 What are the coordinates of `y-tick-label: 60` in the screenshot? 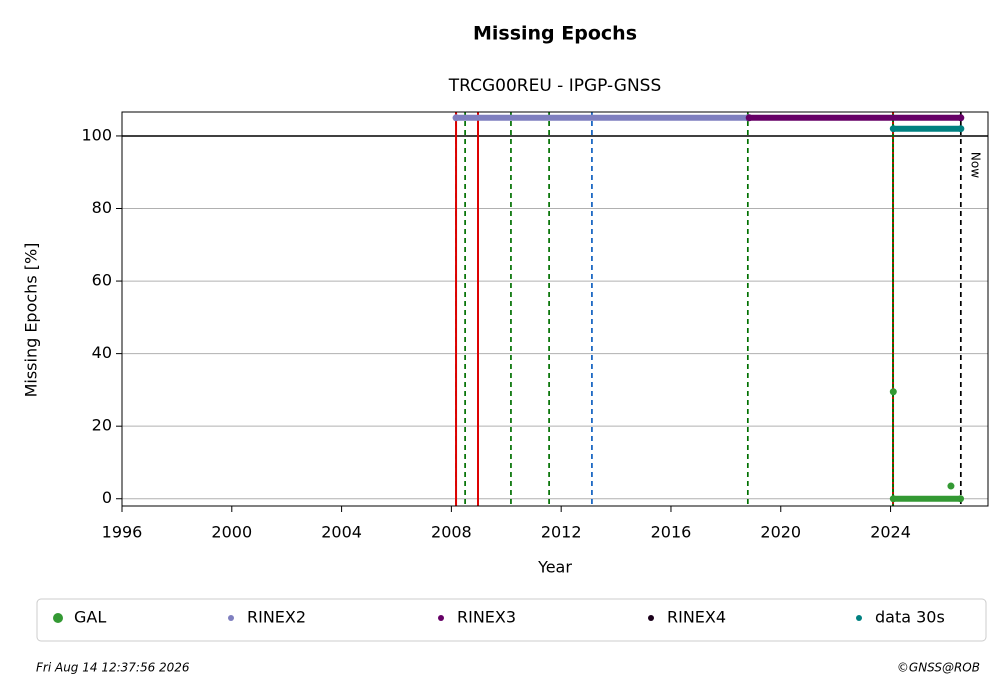 It's located at (102, 280).